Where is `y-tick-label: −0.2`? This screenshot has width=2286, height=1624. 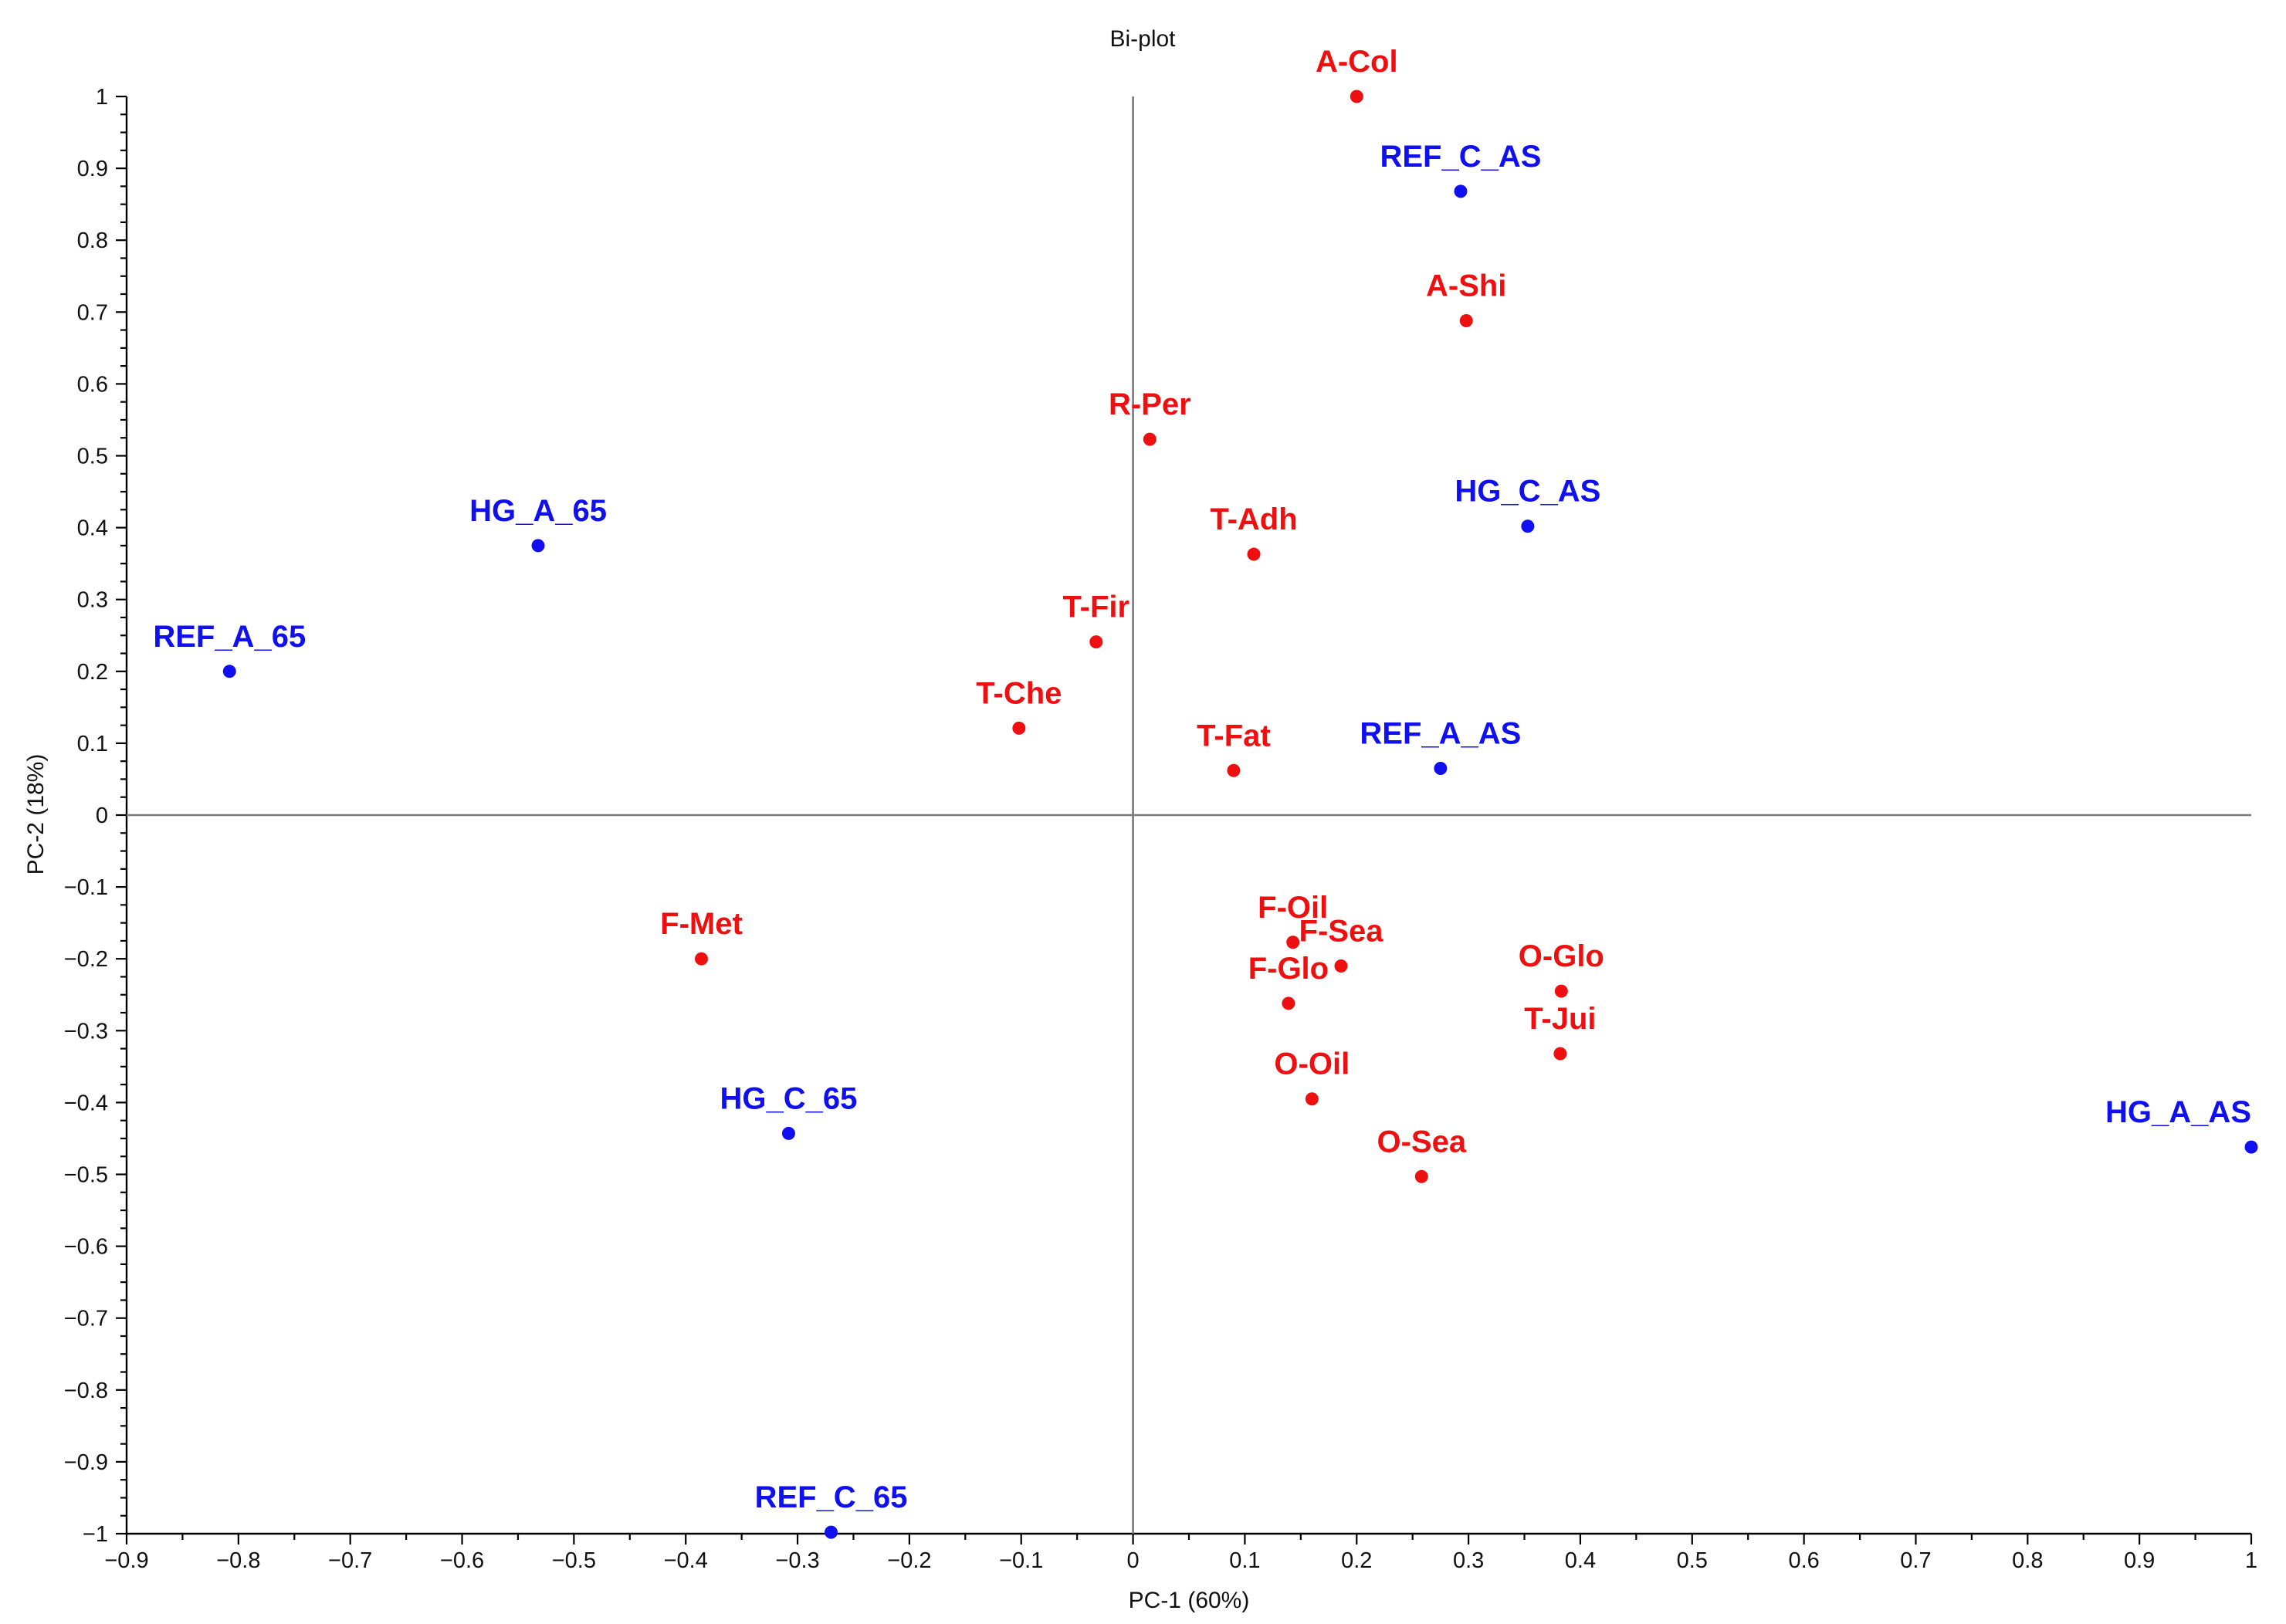
y-tick-label: −0.2 is located at coordinates (86, 960).